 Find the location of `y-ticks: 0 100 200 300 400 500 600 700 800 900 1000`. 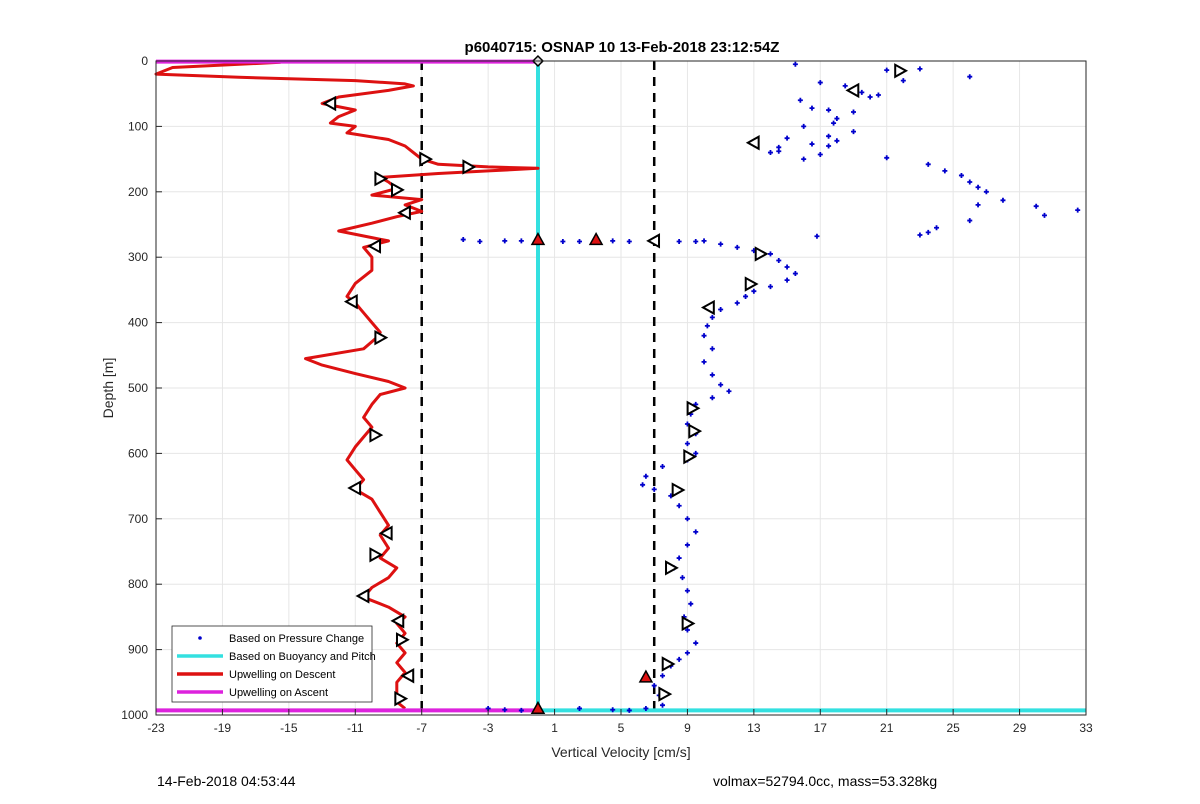

y-ticks: 0 100 200 300 400 500 600 700 800 900 1000 is located at coordinates (141, 388).